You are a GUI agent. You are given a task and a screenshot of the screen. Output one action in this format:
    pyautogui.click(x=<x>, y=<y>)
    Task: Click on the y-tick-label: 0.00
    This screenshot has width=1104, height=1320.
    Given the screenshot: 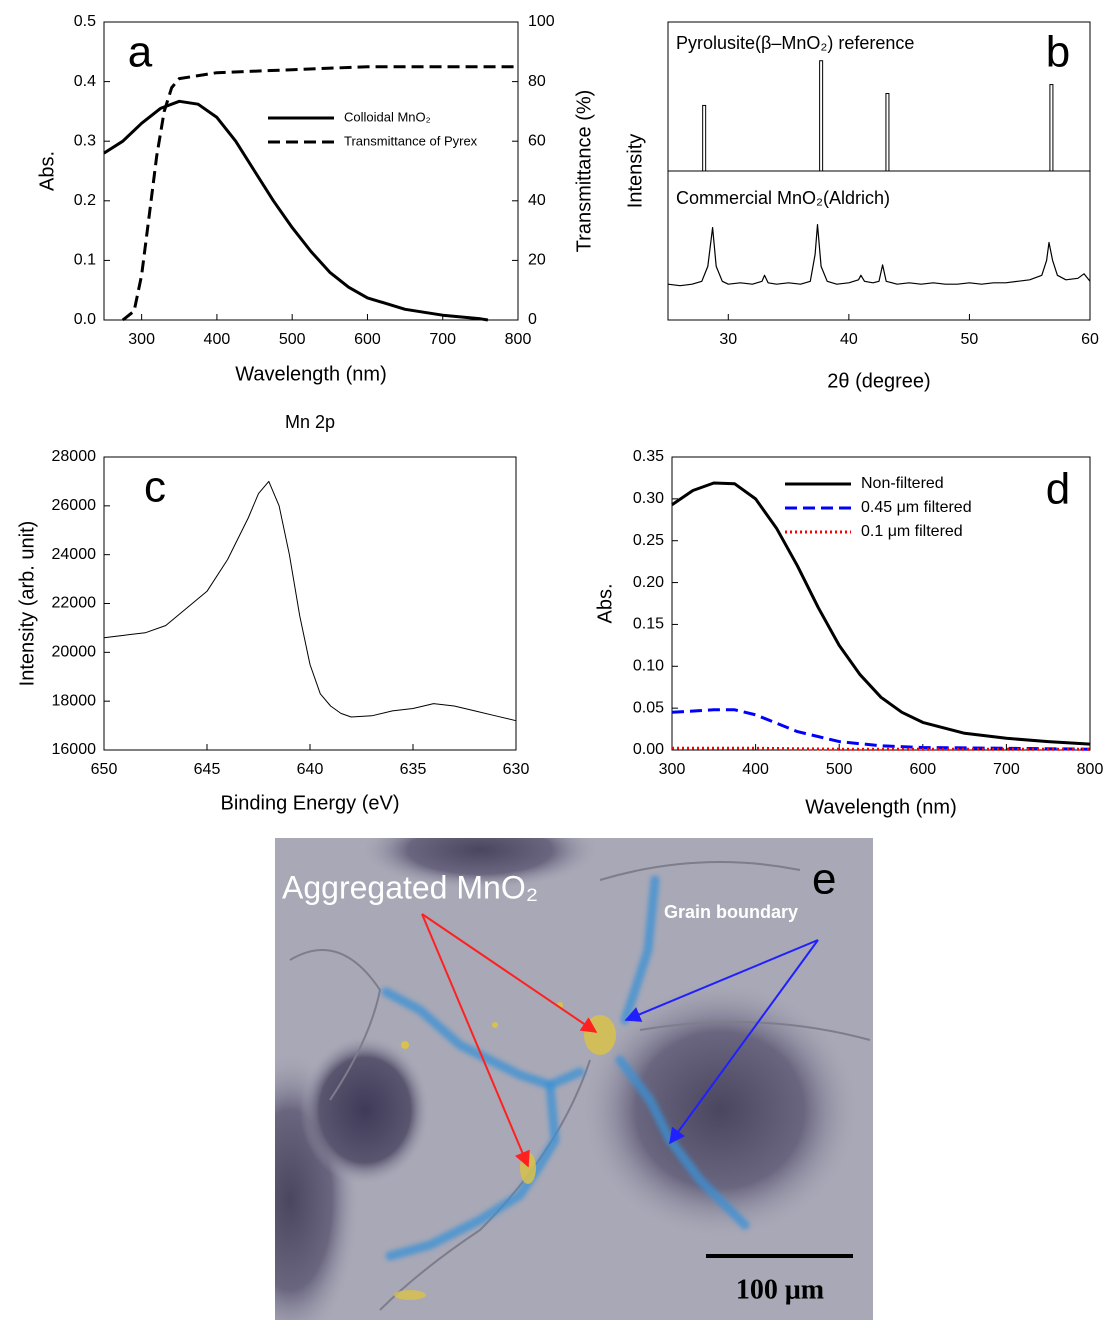 What is the action you would take?
    pyautogui.click(x=648, y=749)
    